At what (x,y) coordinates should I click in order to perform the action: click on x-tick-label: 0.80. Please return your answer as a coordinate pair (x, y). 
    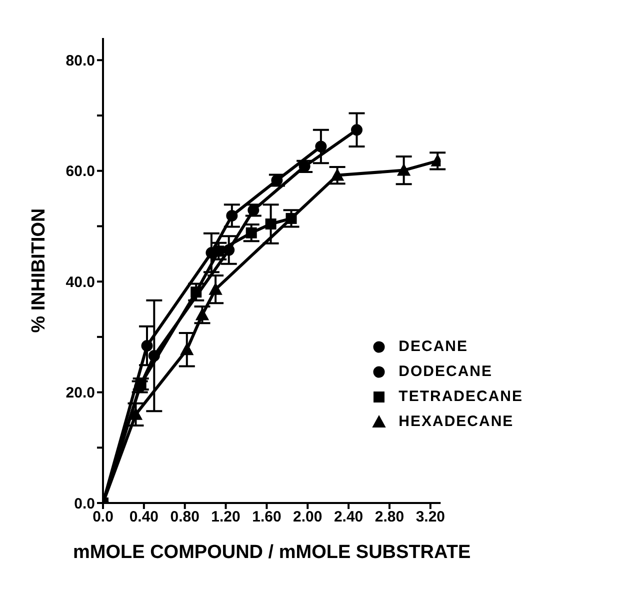
    Looking at the image, I should click on (185, 517).